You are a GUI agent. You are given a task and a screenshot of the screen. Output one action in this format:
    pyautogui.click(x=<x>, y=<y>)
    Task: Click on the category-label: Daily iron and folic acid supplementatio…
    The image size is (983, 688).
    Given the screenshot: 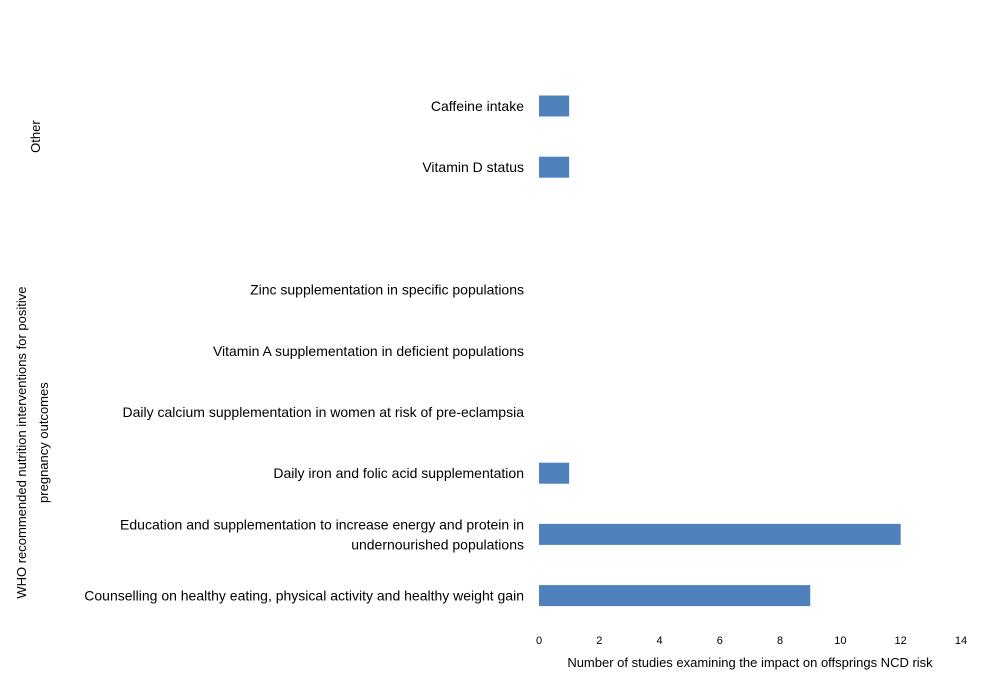 What is the action you would take?
    pyautogui.click(x=398, y=473)
    